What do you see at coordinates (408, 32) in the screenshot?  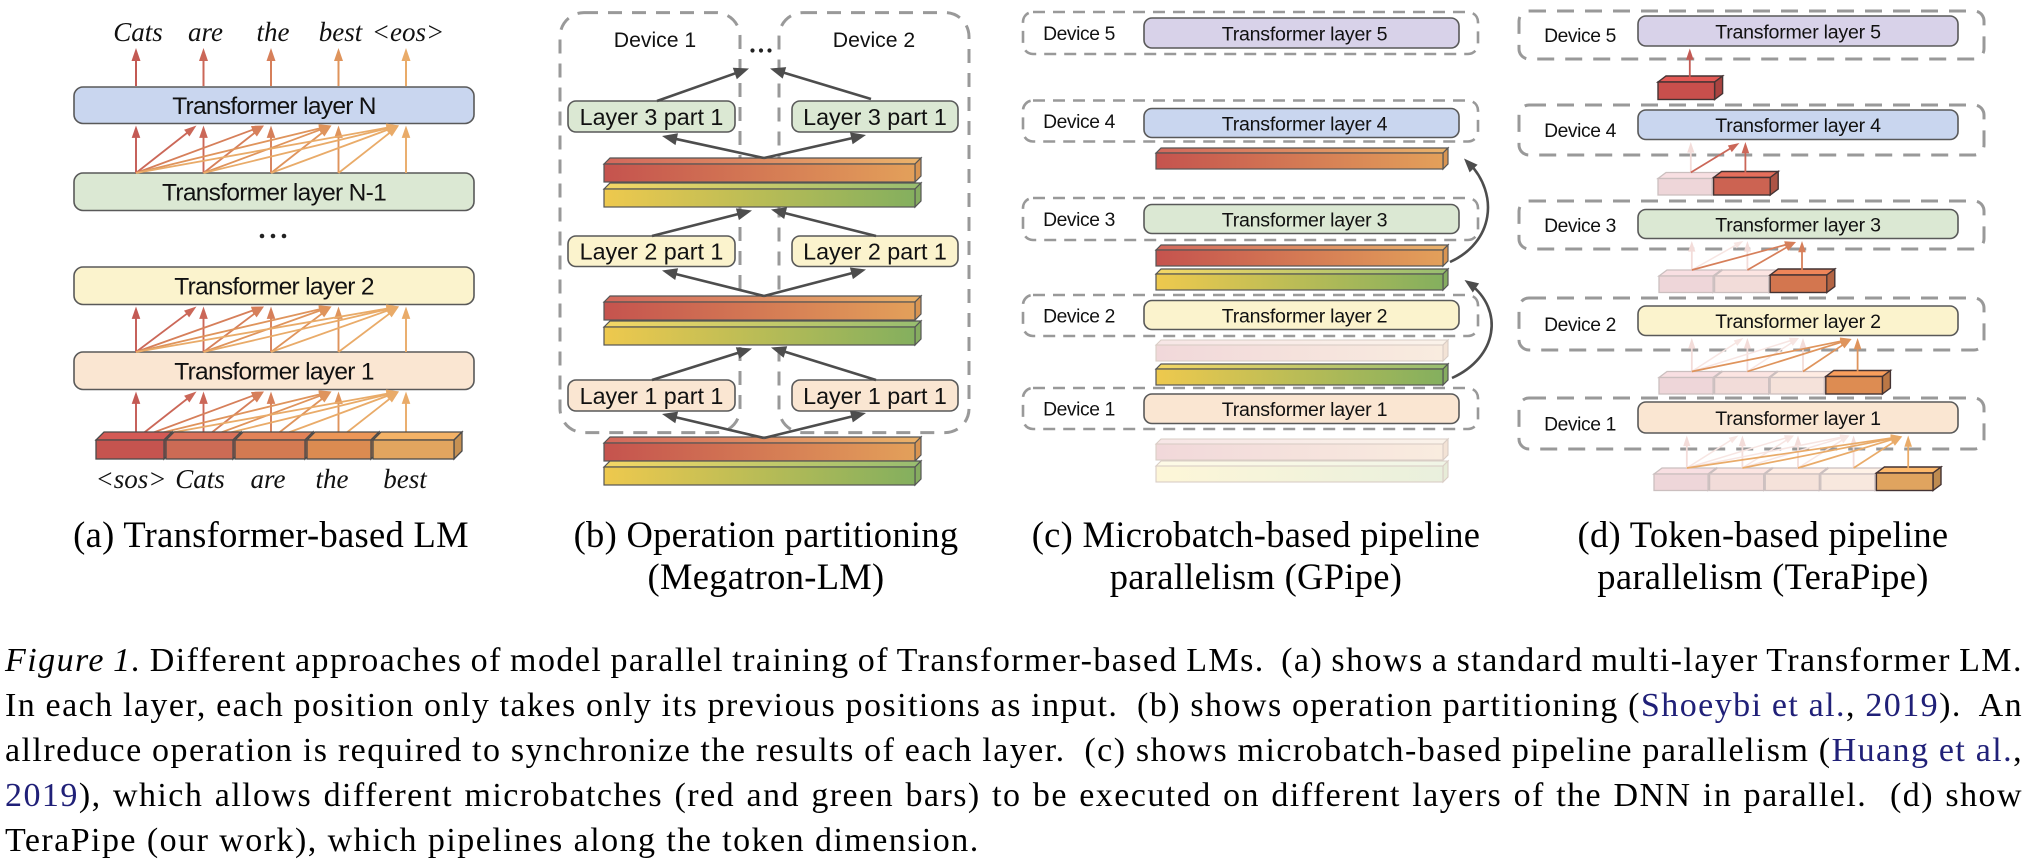 I see `svg-text: <eos>` at bounding box center [408, 32].